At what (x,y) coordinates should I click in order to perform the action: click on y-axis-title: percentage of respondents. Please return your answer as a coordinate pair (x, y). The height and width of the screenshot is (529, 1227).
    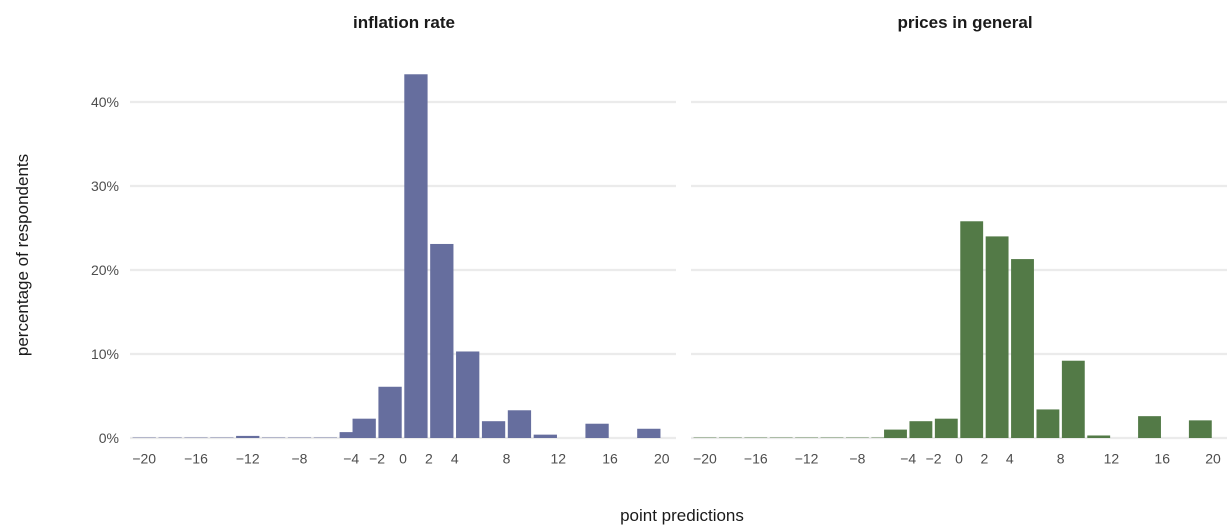
    Looking at the image, I should click on (22, 255).